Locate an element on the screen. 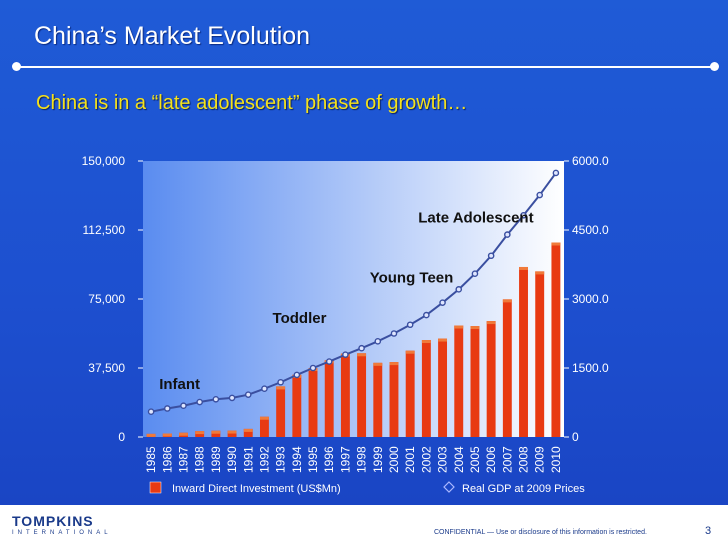 The width and height of the screenshot is (728, 546). stage-annotation: Late Adolescent is located at coordinates (475, 218).